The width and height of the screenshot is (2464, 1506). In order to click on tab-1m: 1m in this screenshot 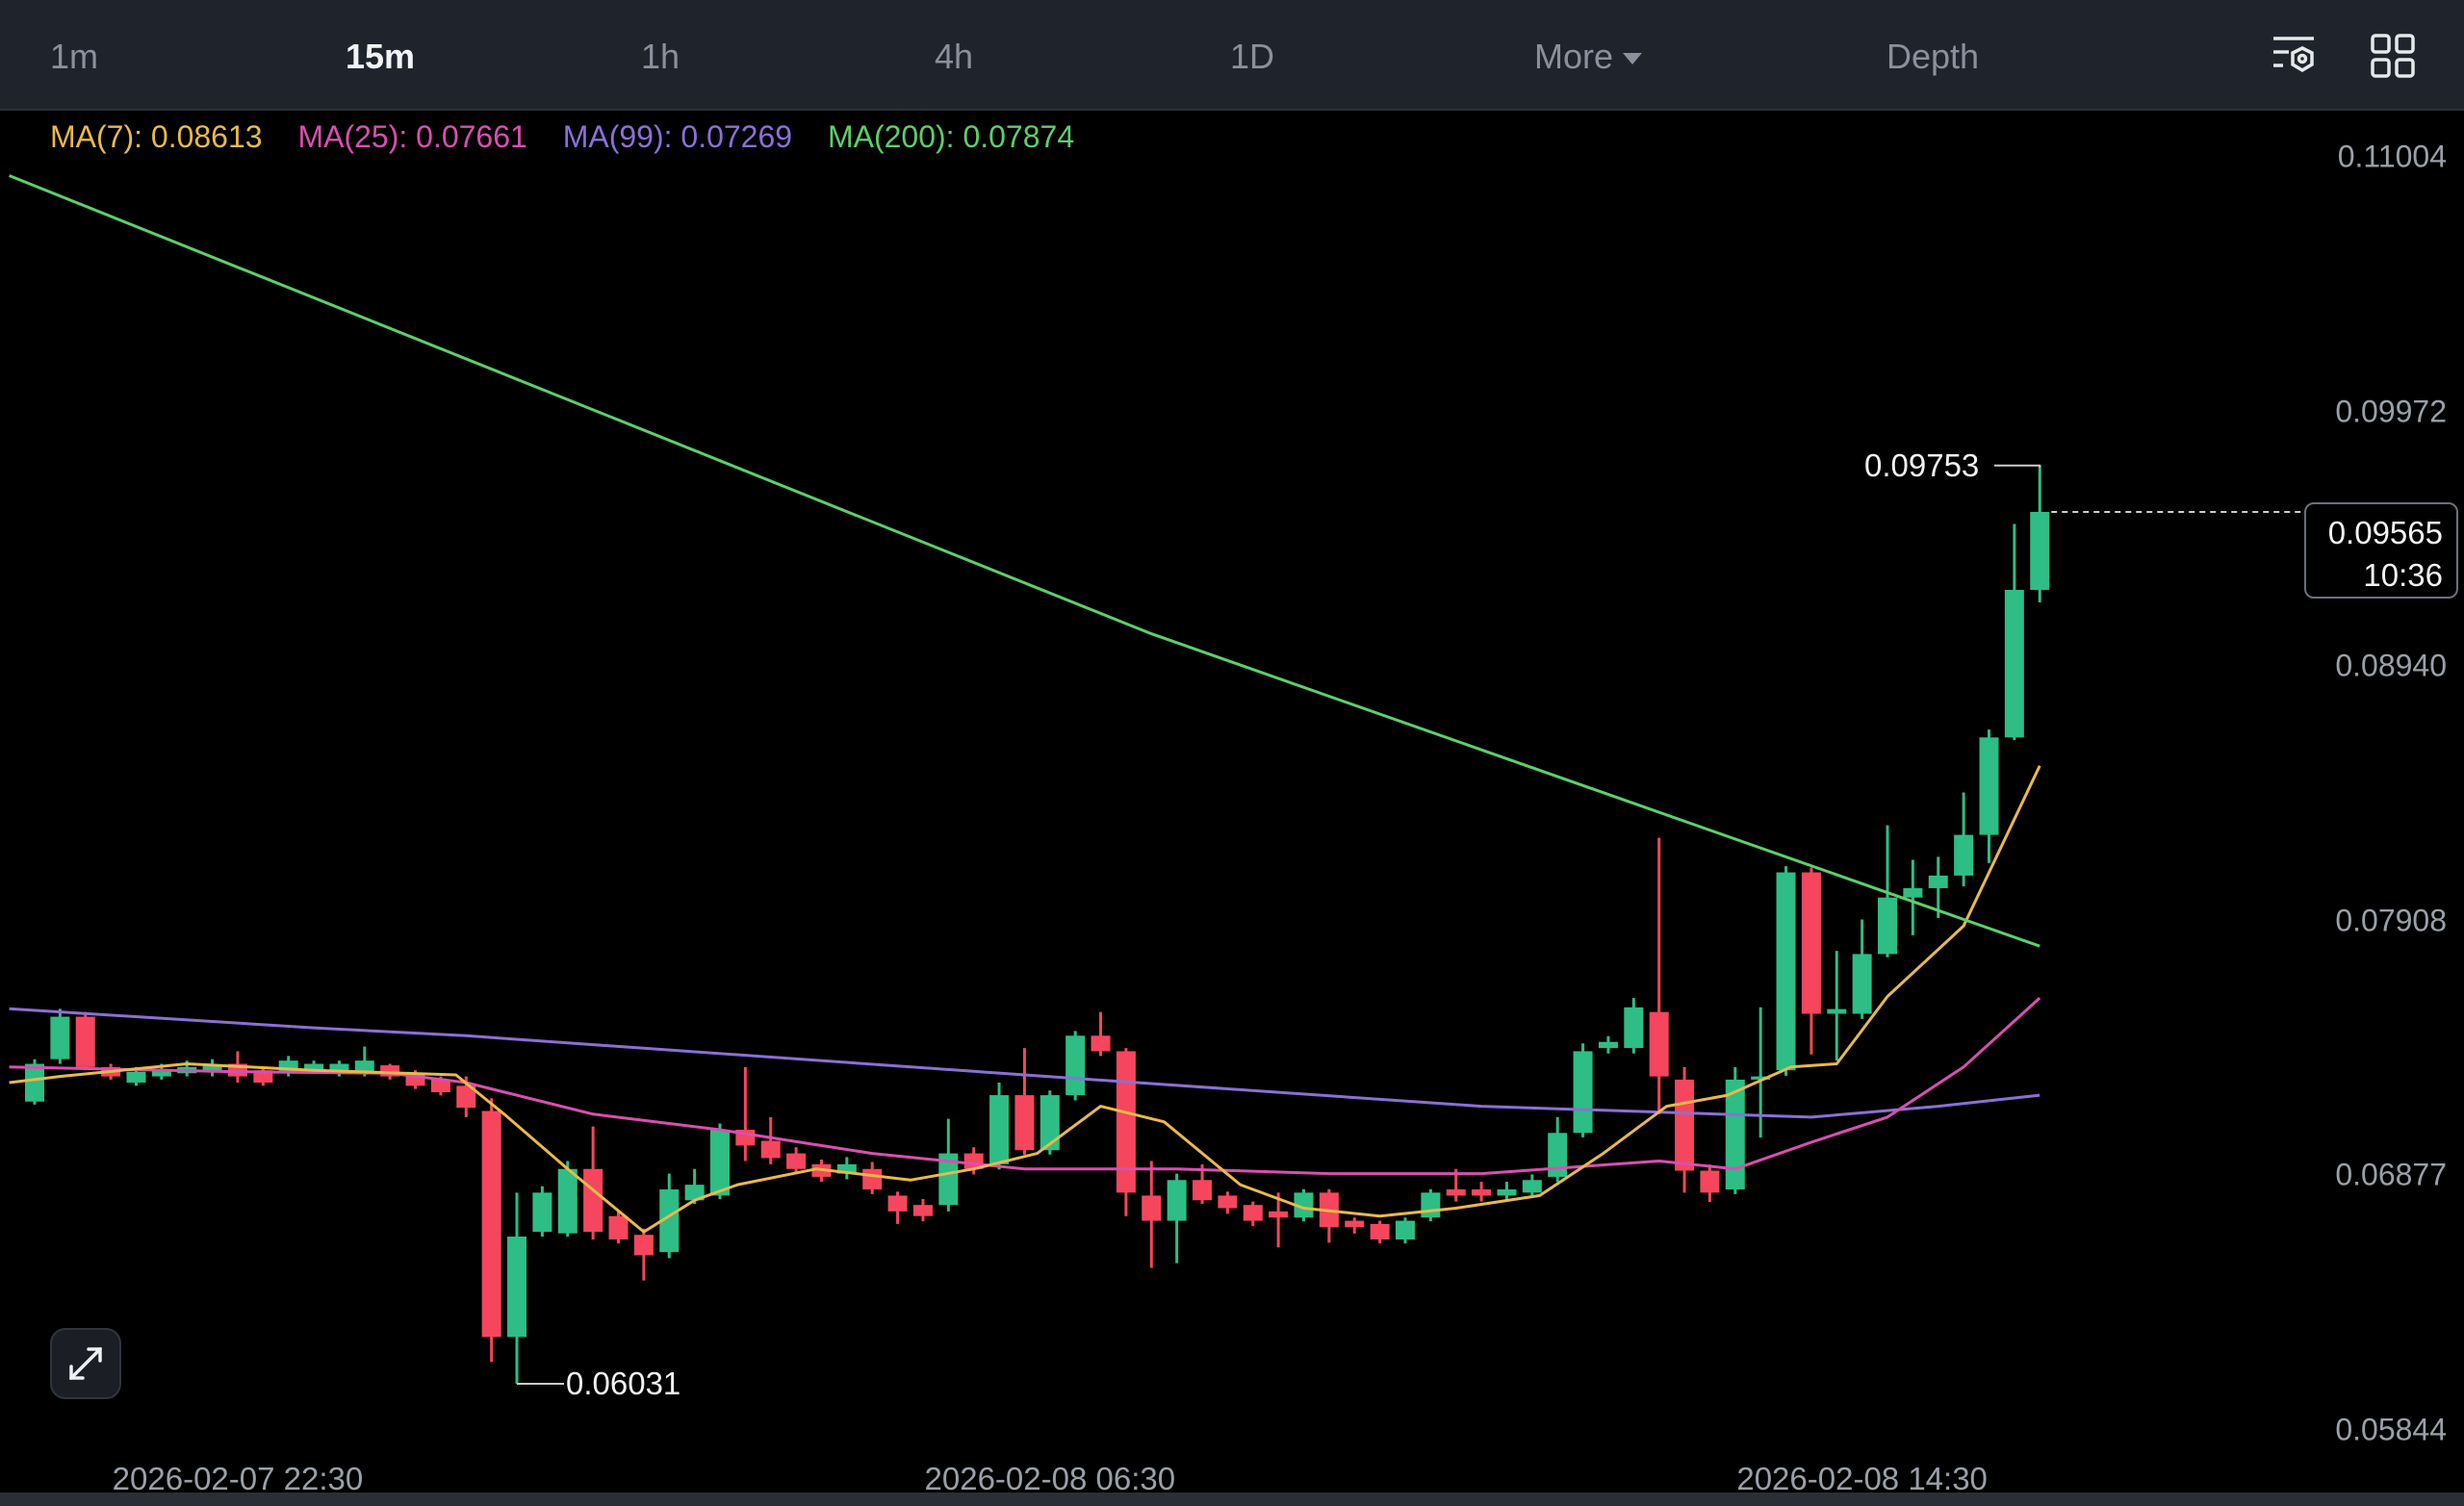, I will do `click(74, 56)`.